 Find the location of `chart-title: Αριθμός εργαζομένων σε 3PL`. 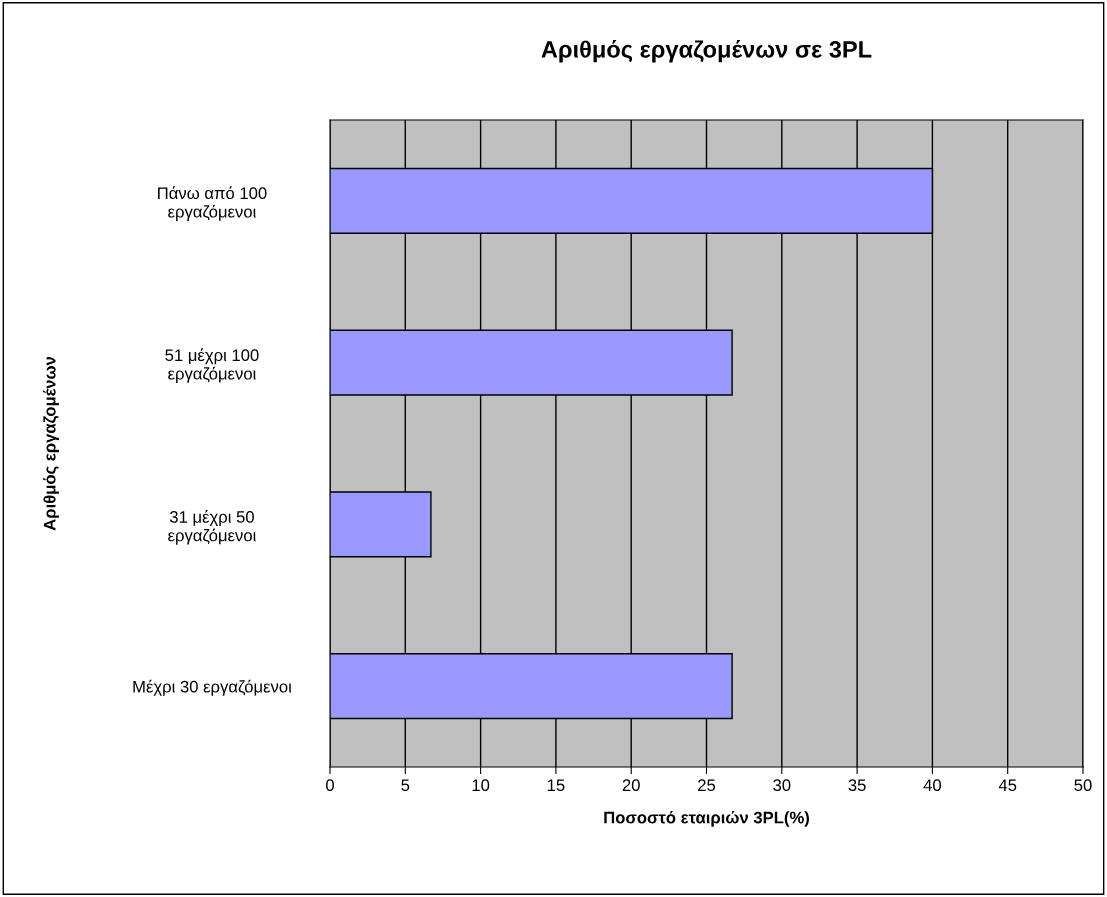

chart-title: Αριθμός εργαζομένων σε 3PL is located at coordinates (706, 51).